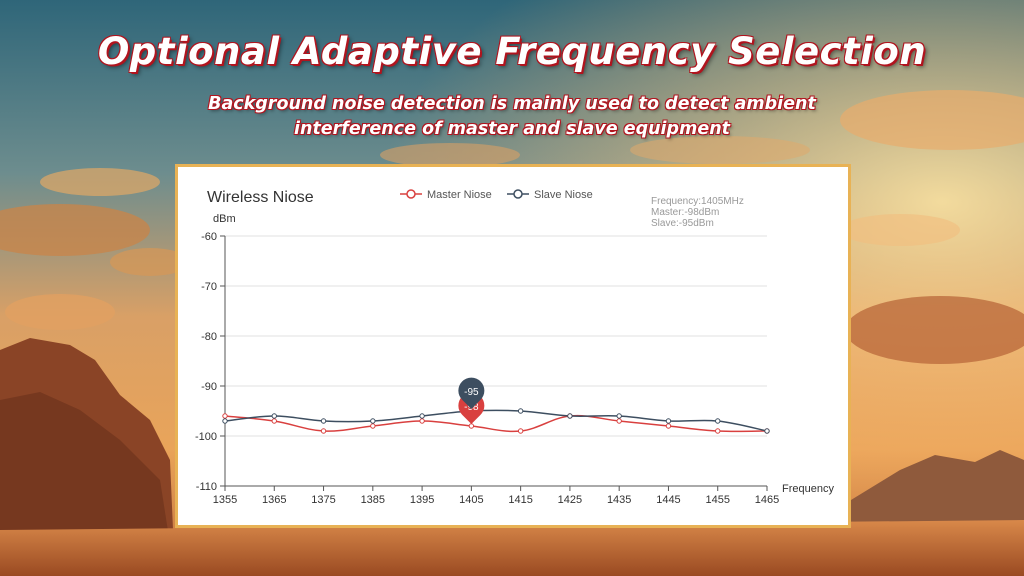  I want to click on markpoint-slave: -95, so click(471, 393).